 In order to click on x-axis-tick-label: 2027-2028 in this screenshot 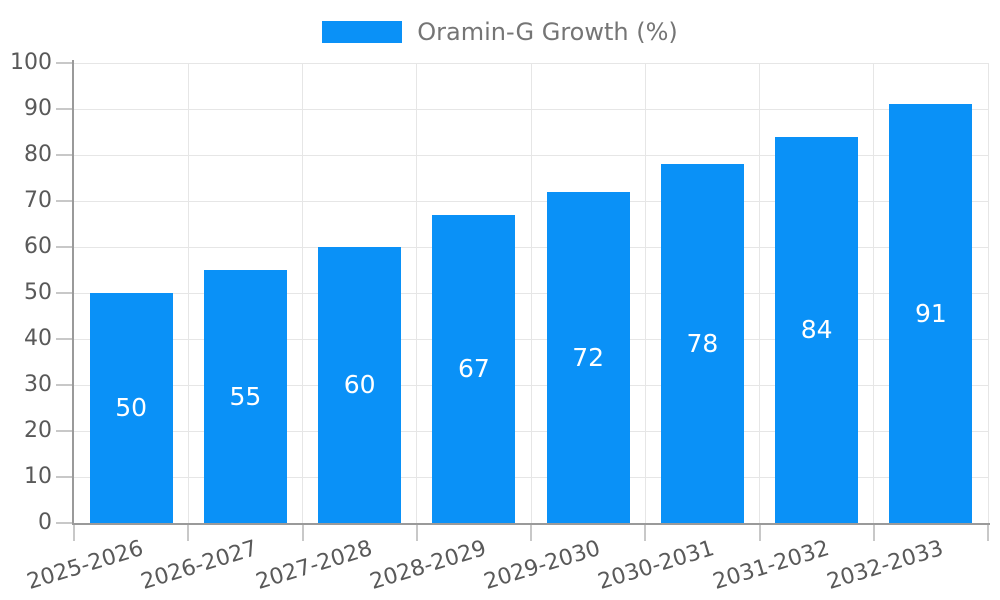, I will do `click(313, 565)`.